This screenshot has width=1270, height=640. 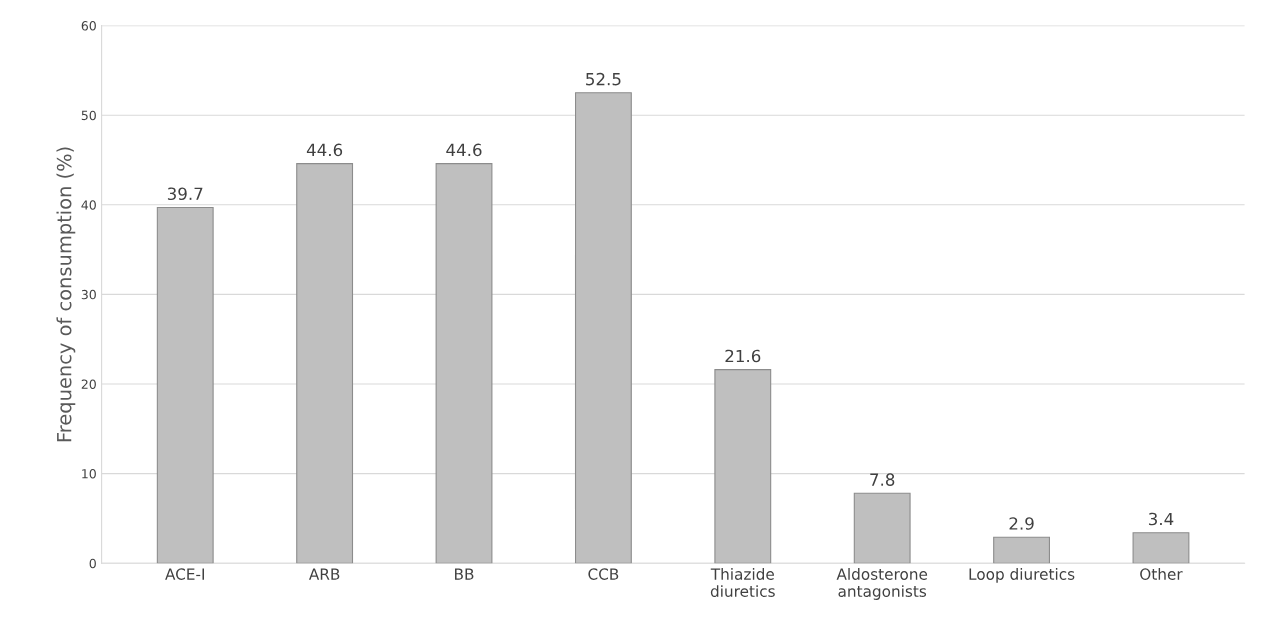 What do you see at coordinates (882, 479) in the screenshot?
I see `data-label: 7.8` at bounding box center [882, 479].